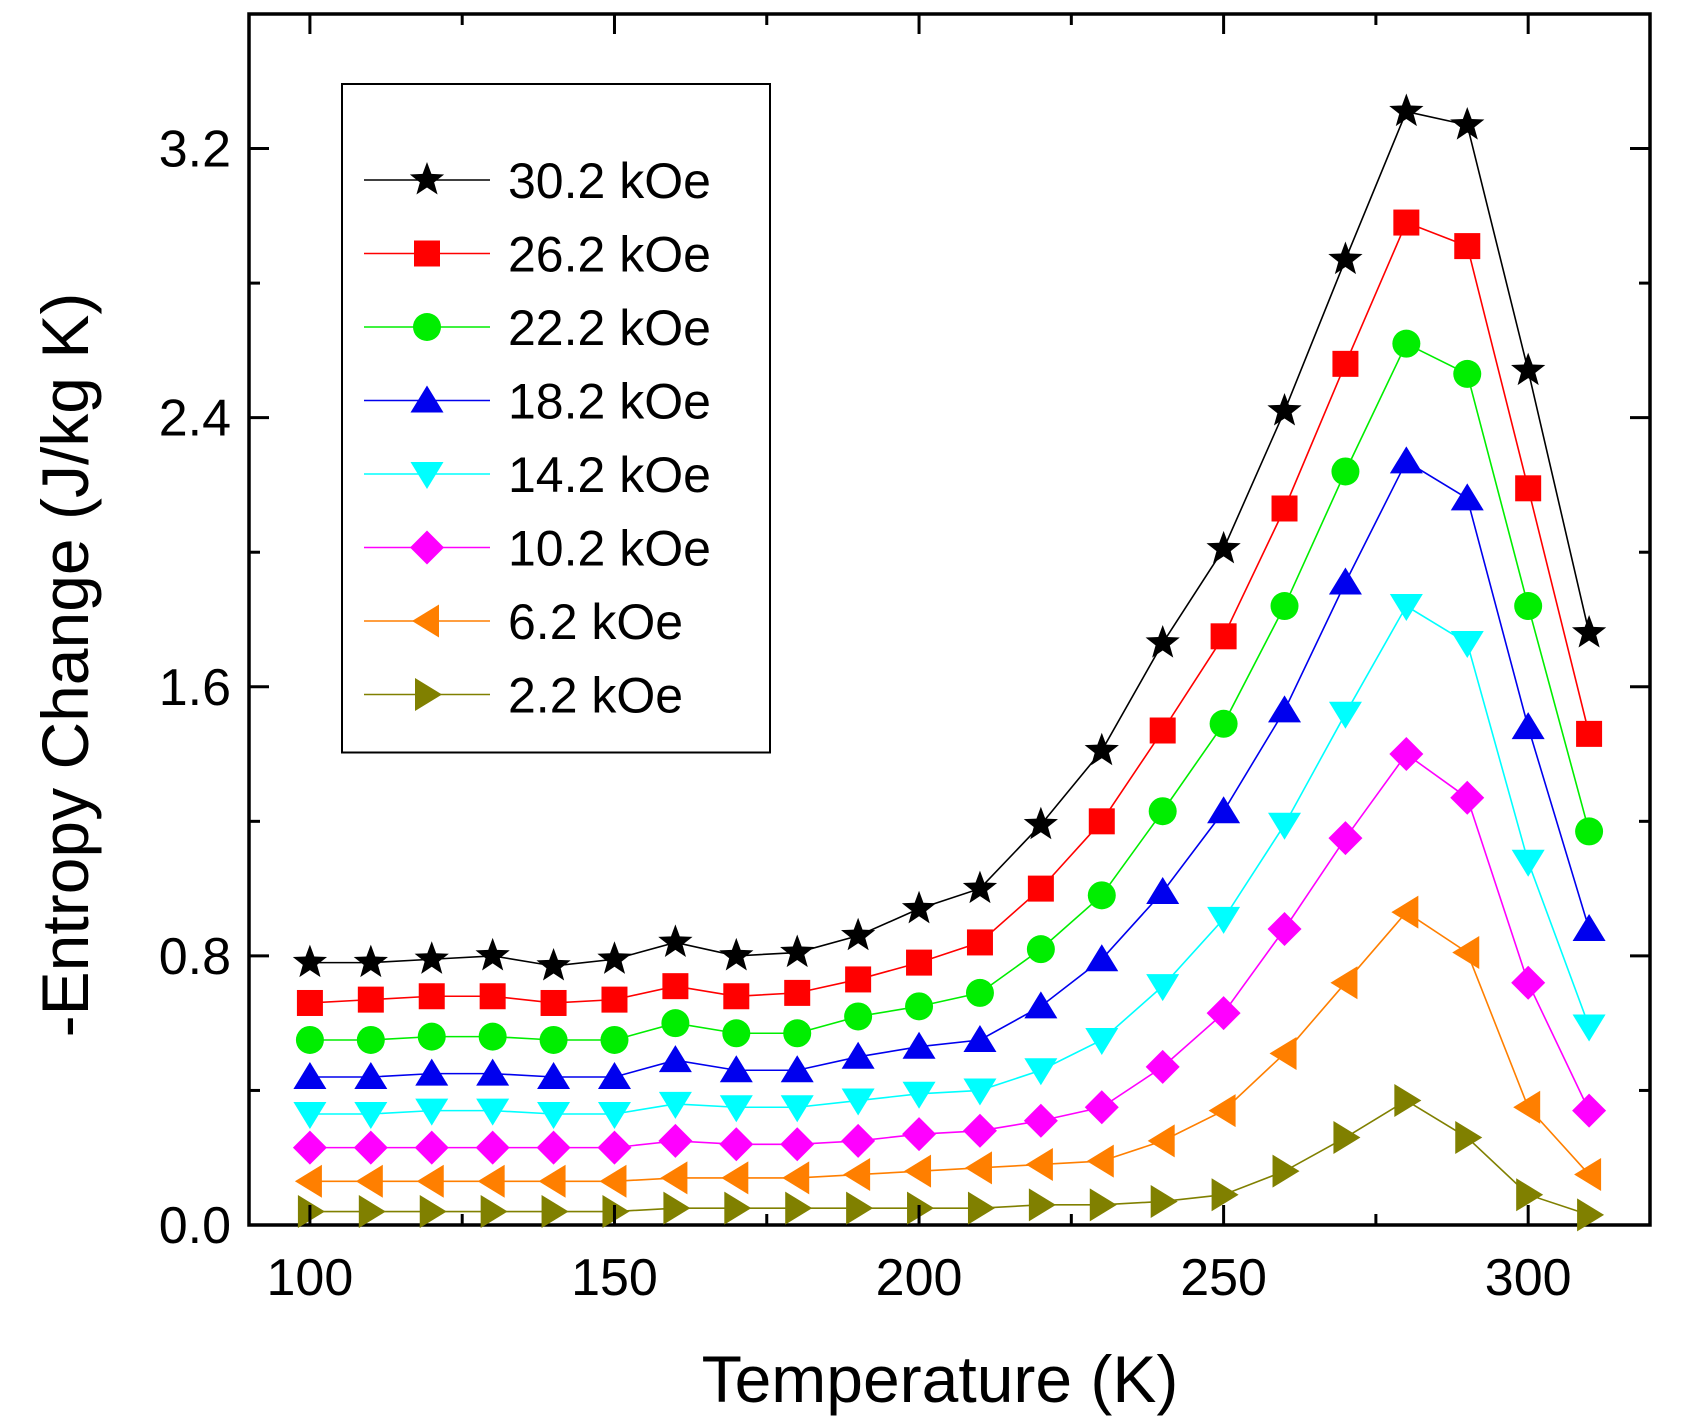 The image size is (1691, 1427). I want to click on series-2-2-koe, so click(951, 1158).